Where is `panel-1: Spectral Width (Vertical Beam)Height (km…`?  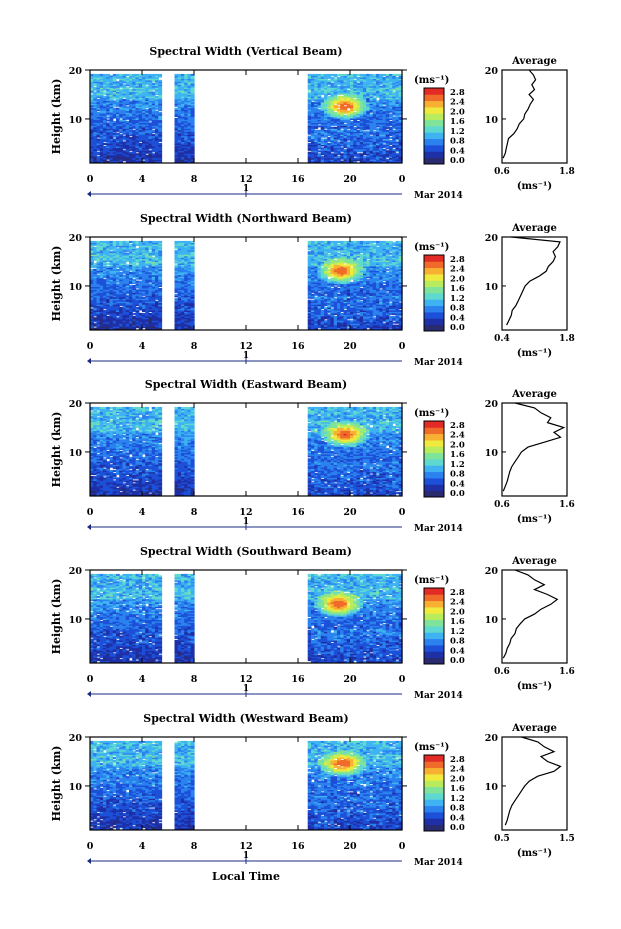
panel-1: Spectral Width (Vertical Beam)Height (km… is located at coordinates (312, 123).